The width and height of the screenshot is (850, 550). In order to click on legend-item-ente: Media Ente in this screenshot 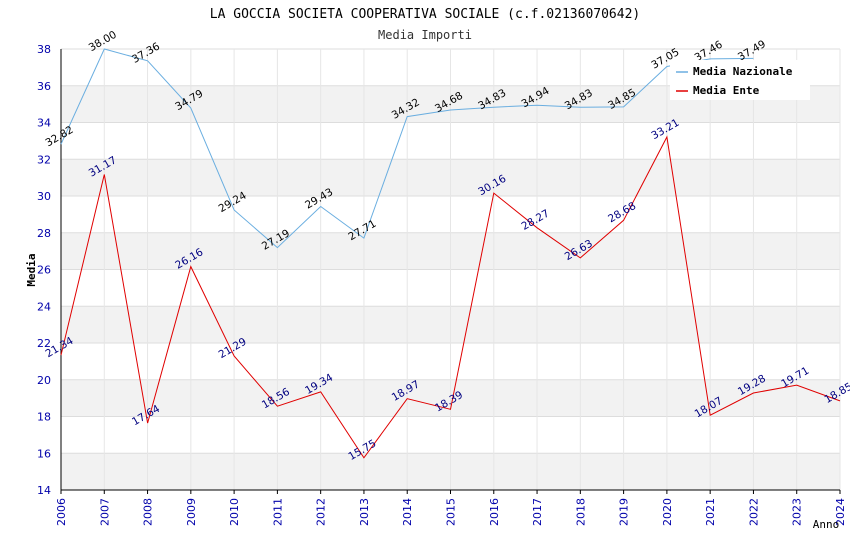, I will do `click(726, 90)`.